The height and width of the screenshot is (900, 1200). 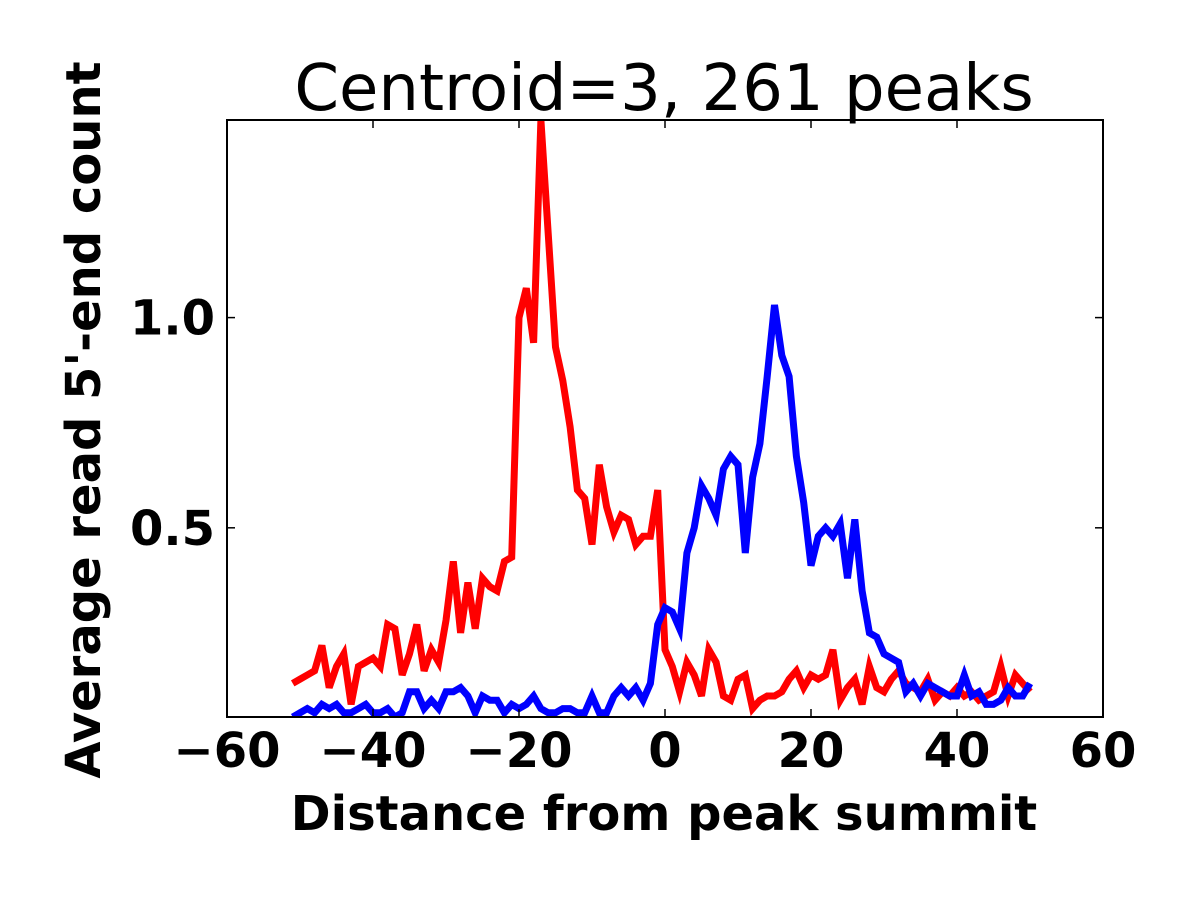 What do you see at coordinates (811, 751) in the screenshot?
I see `x-tick-label: 20` at bounding box center [811, 751].